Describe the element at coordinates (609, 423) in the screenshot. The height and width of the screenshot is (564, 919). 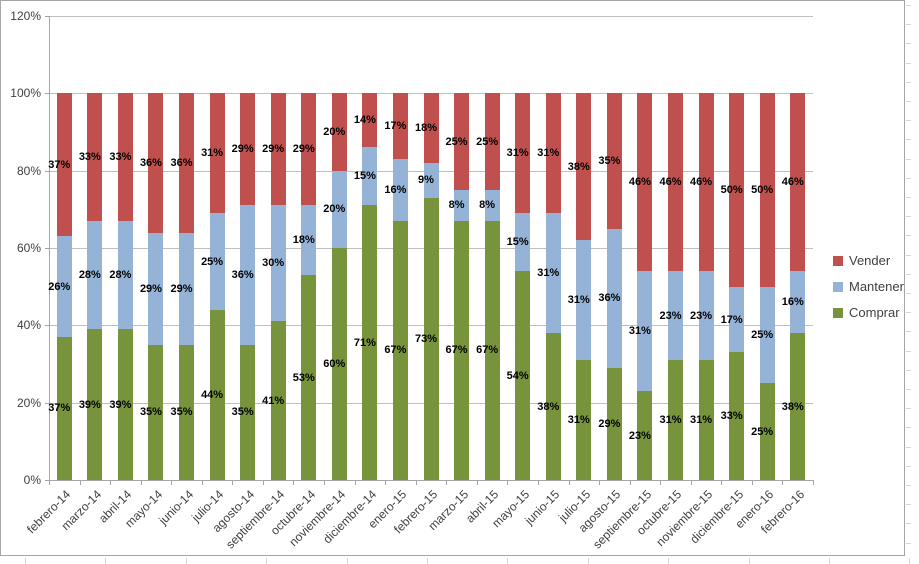
I see `data-label-comprar: 29%` at that location.